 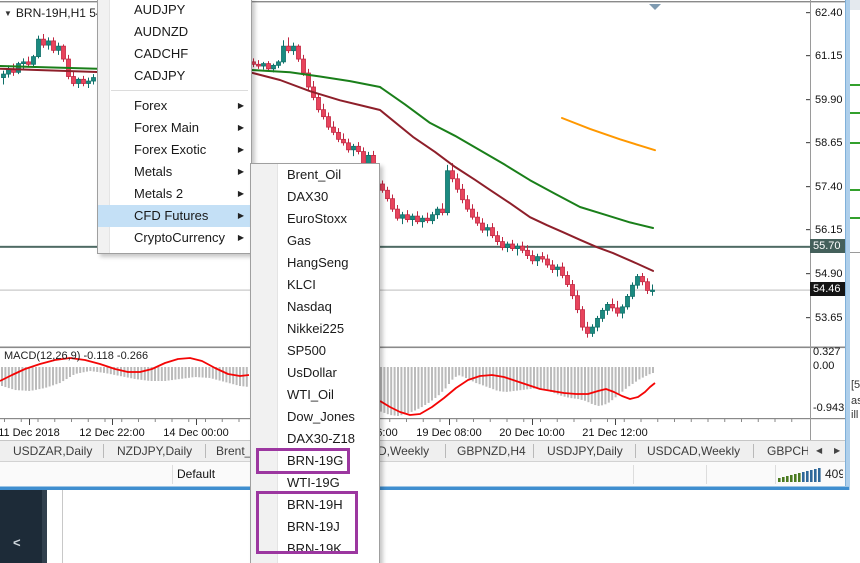 I want to click on trendline-orange, so click(x=608, y=134).